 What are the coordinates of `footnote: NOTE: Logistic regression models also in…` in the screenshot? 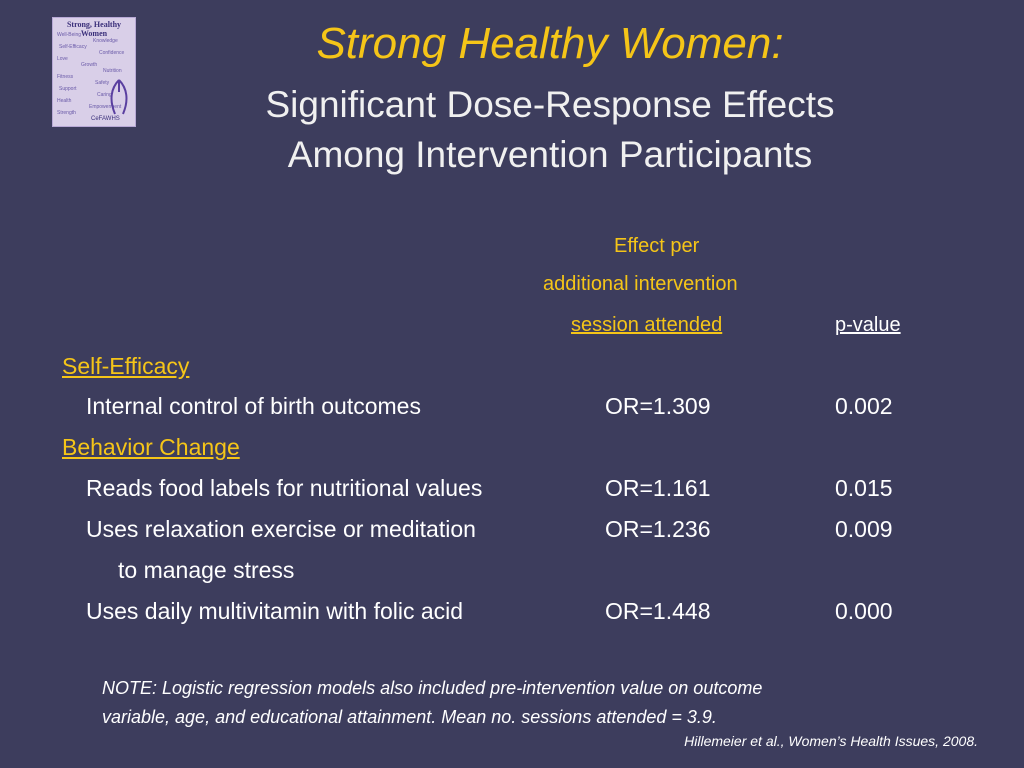 It's located at (532, 703).